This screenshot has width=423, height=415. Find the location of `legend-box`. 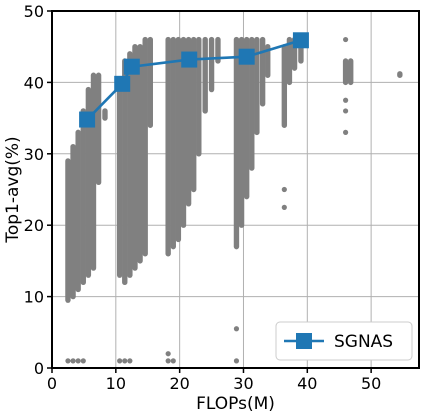

legend-box is located at coordinates (344, 341).